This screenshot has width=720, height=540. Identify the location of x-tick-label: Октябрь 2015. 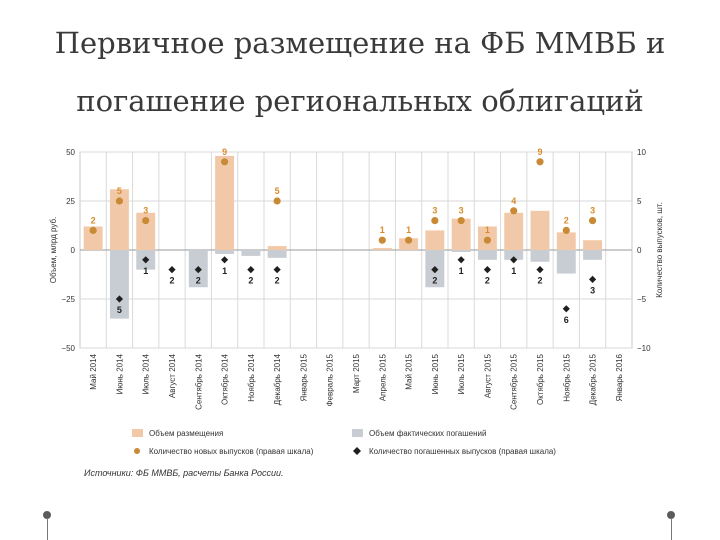
(540, 379).